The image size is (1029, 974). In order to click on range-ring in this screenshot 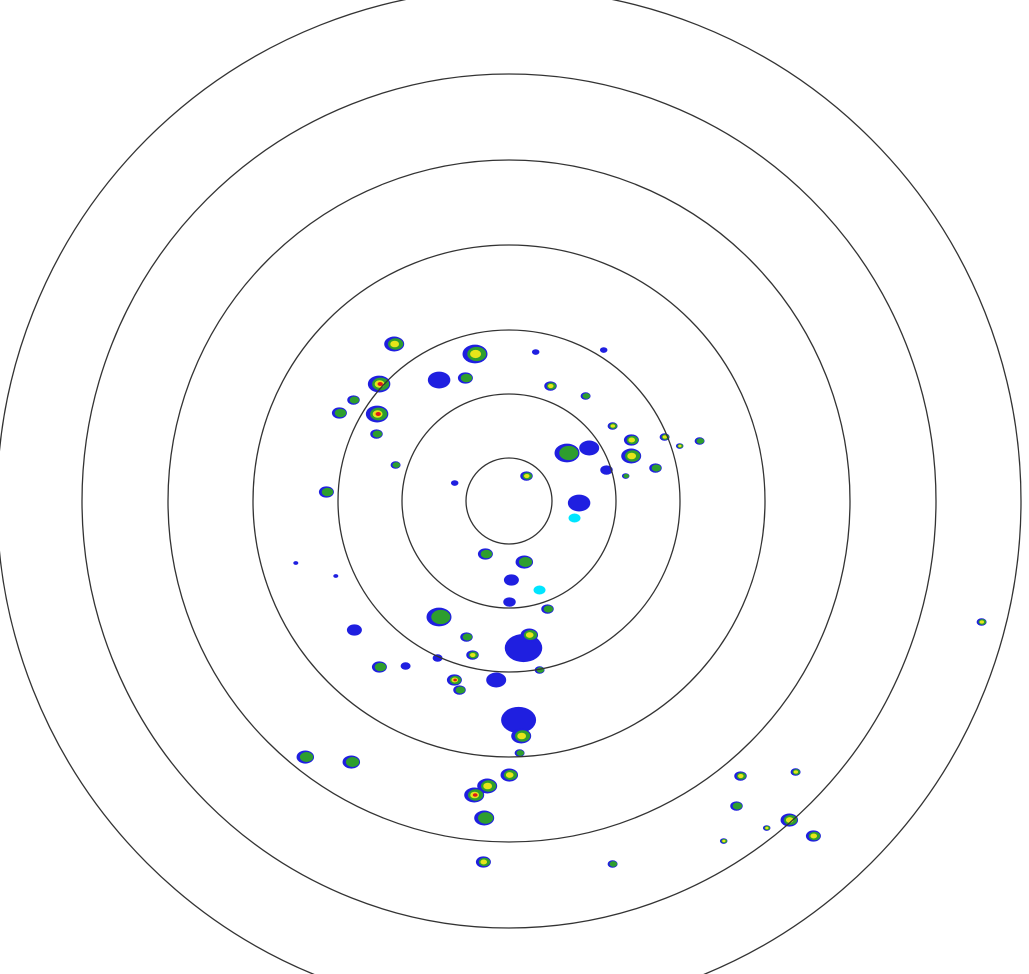, I will do `click(509, 501)`.